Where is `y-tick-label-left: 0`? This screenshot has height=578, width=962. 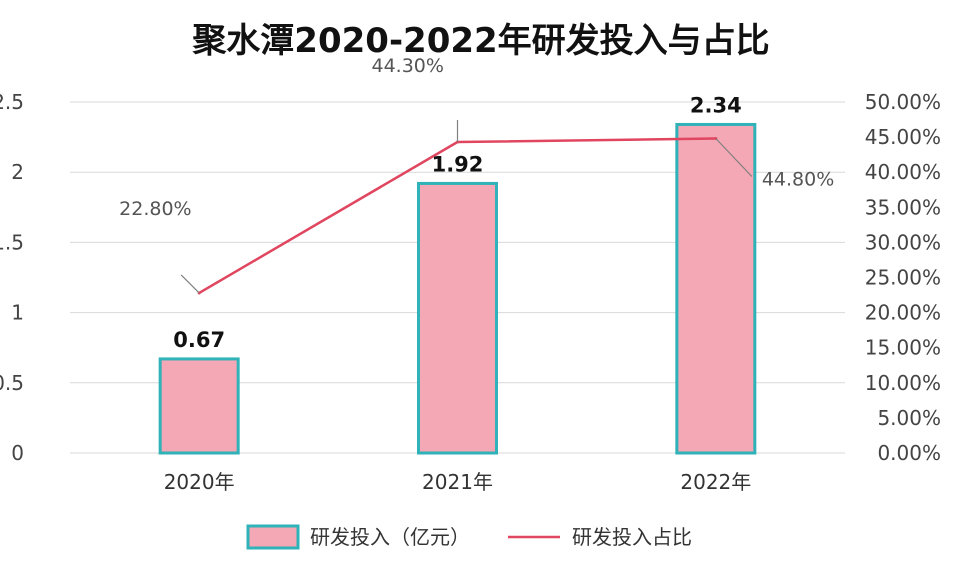 y-tick-label-left: 0 is located at coordinates (17, 453).